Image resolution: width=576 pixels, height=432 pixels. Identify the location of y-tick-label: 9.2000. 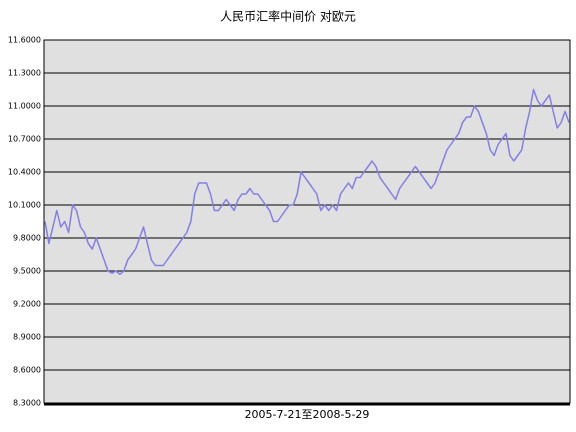
(27, 304).